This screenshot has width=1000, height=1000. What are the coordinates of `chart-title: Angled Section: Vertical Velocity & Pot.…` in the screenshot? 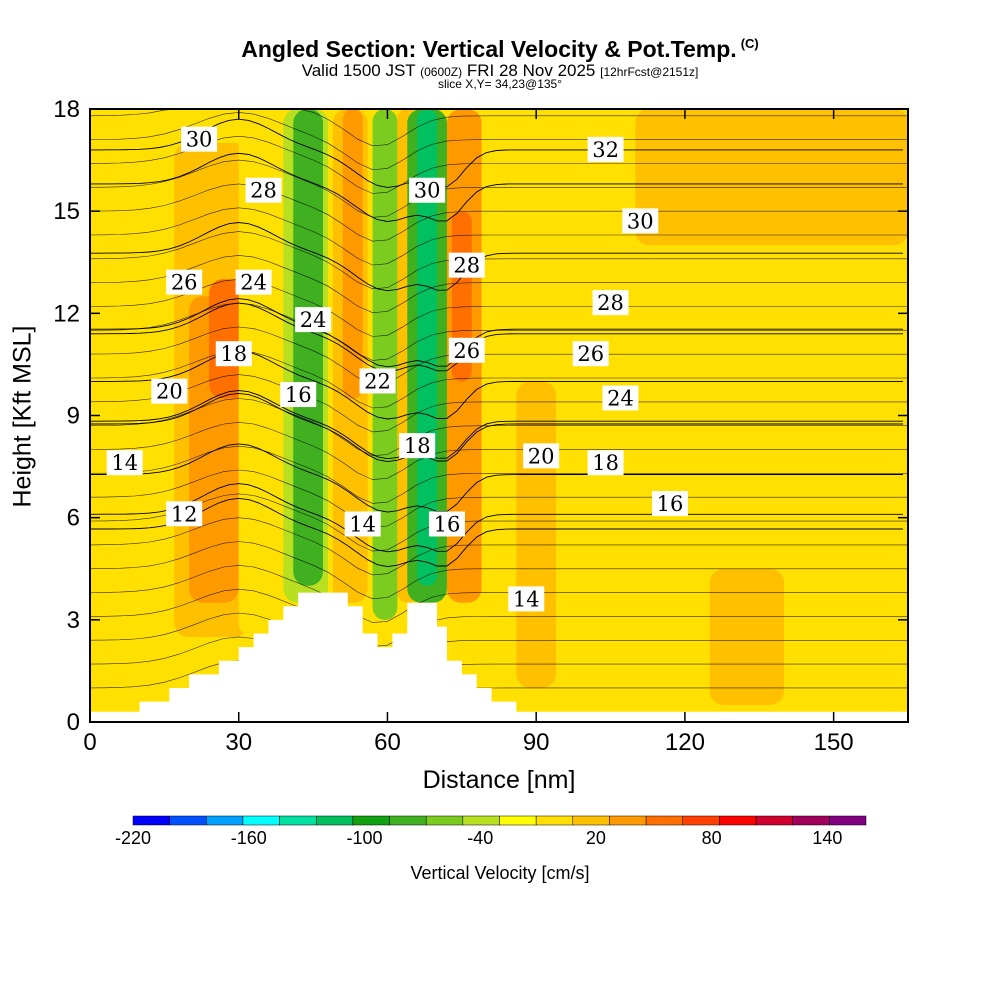 It's located at (500, 49).